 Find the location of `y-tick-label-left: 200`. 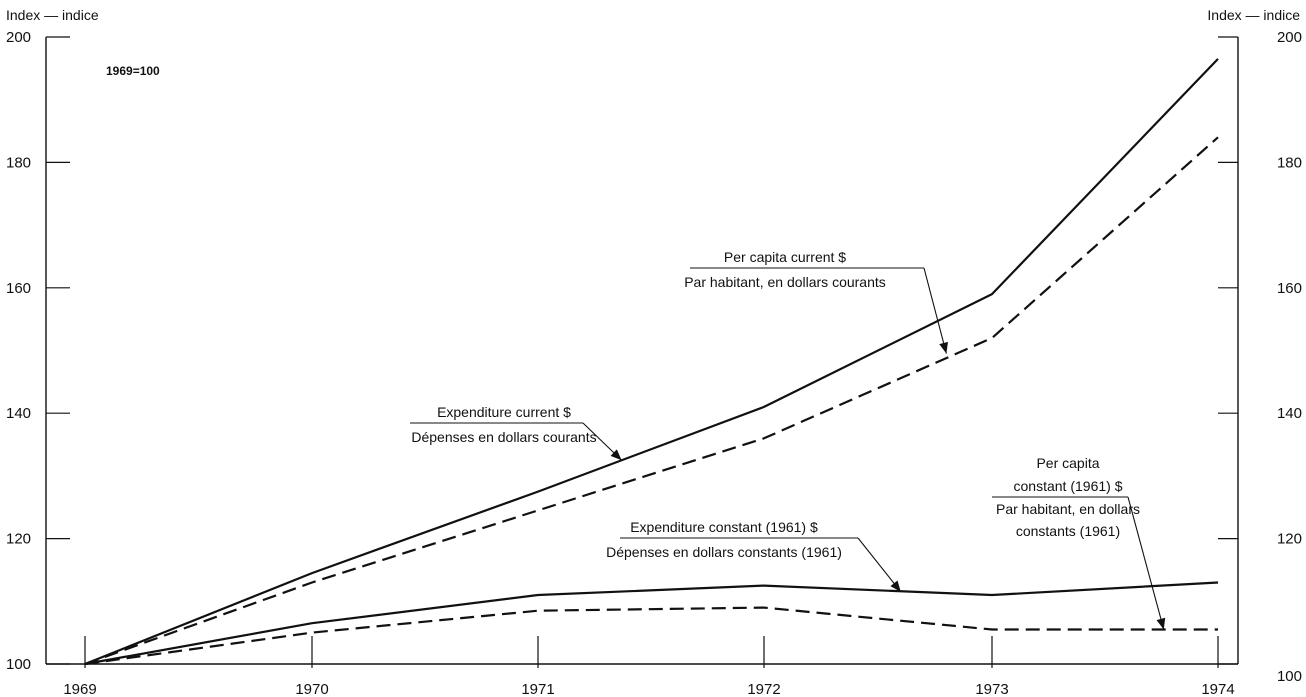

y-tick-label-left: 200 is located at coordinates (18, 37).